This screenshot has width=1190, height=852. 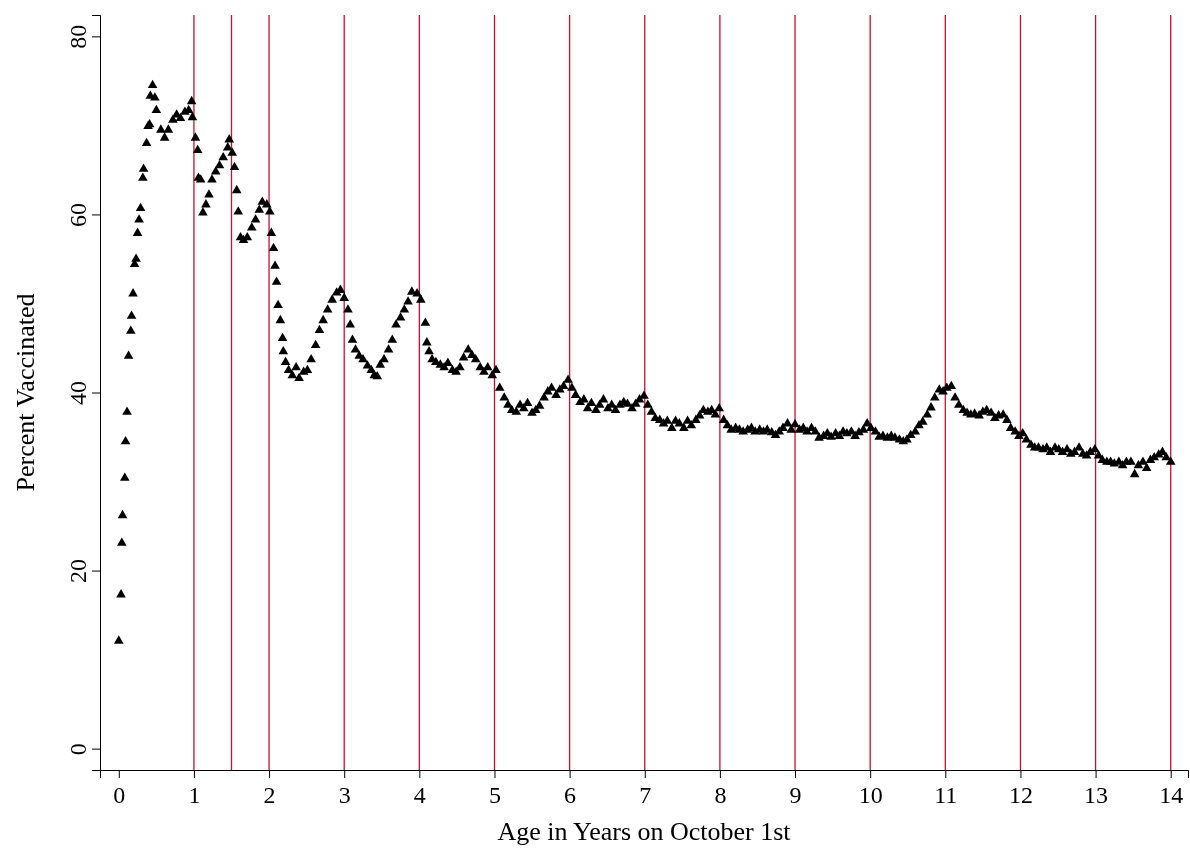 What do you see at coordinates (720, 794) in the screenshot?
I see `x-tick-label: 8` at bounding box center [720, 794].